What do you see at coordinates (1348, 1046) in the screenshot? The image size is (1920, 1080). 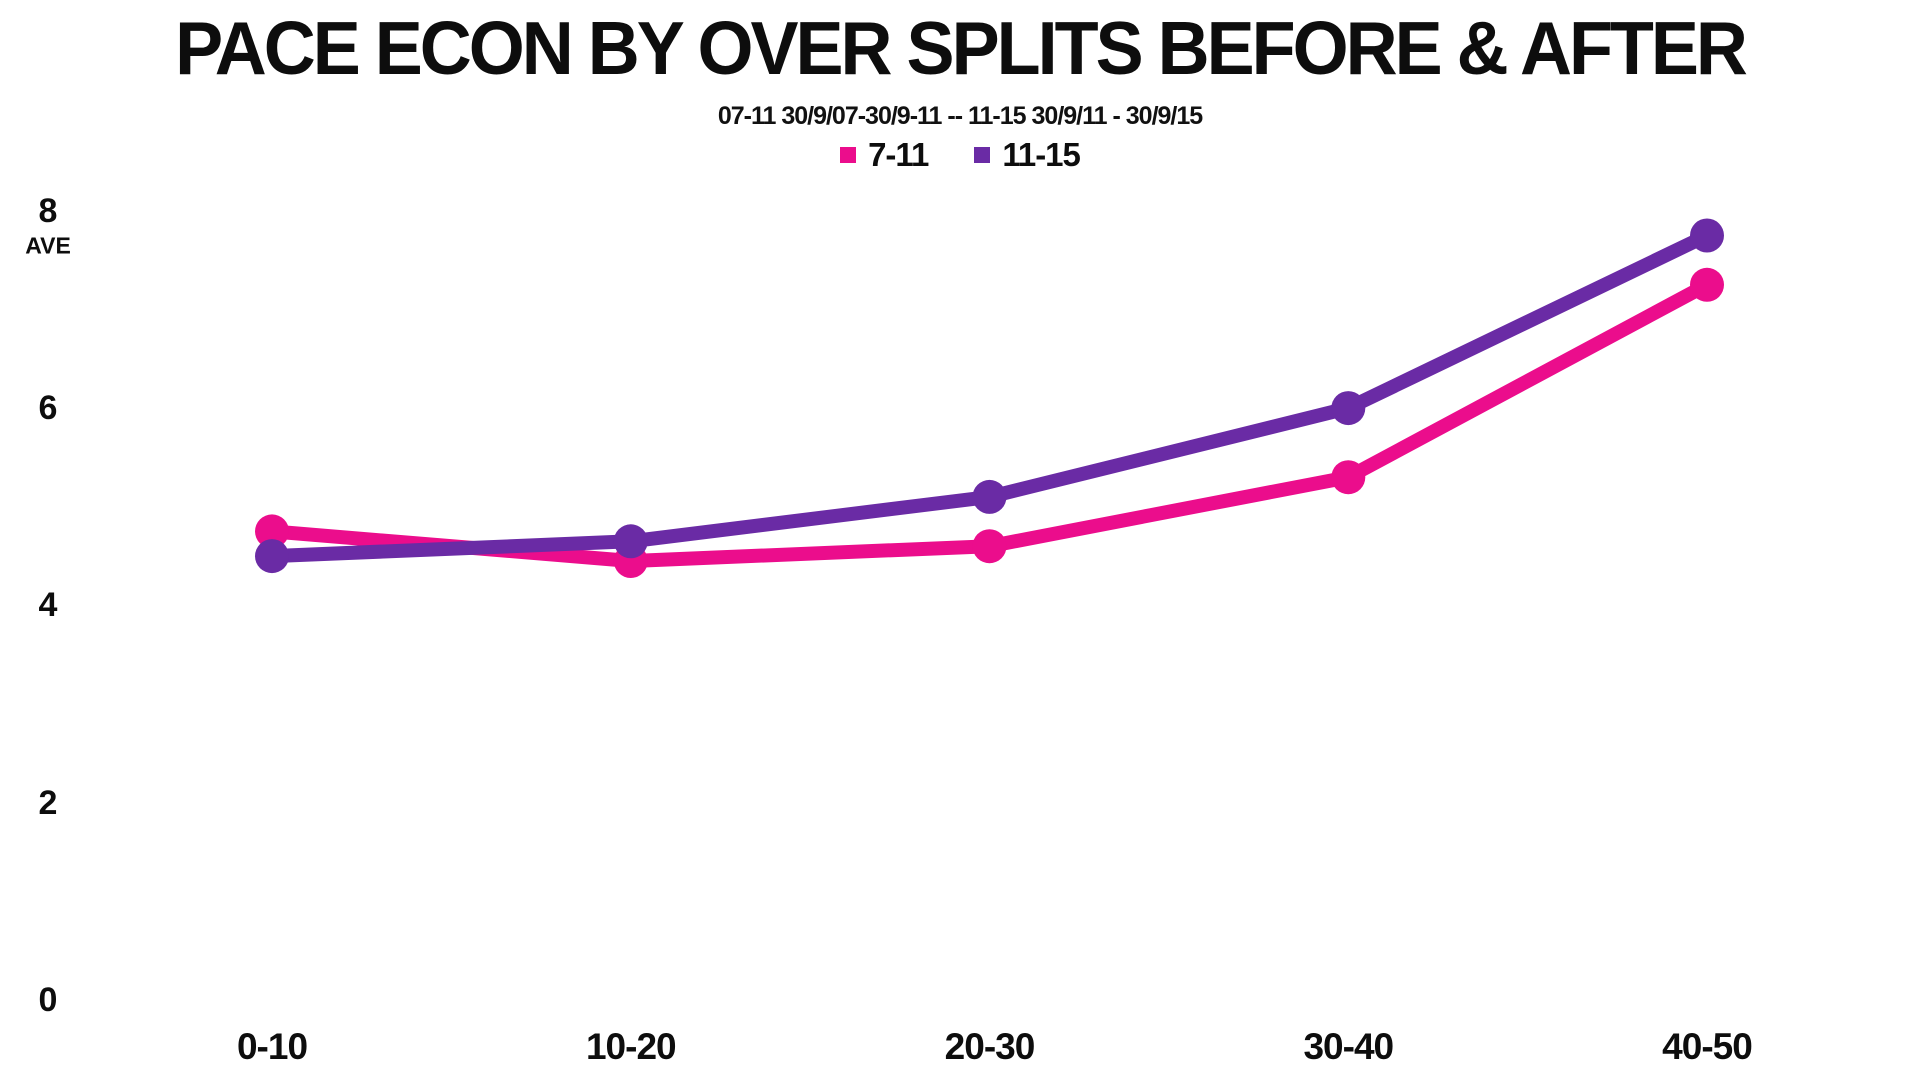 I see `x-axis-tick-label-30-40: 30-40` at bounding box center [1348, 1046].